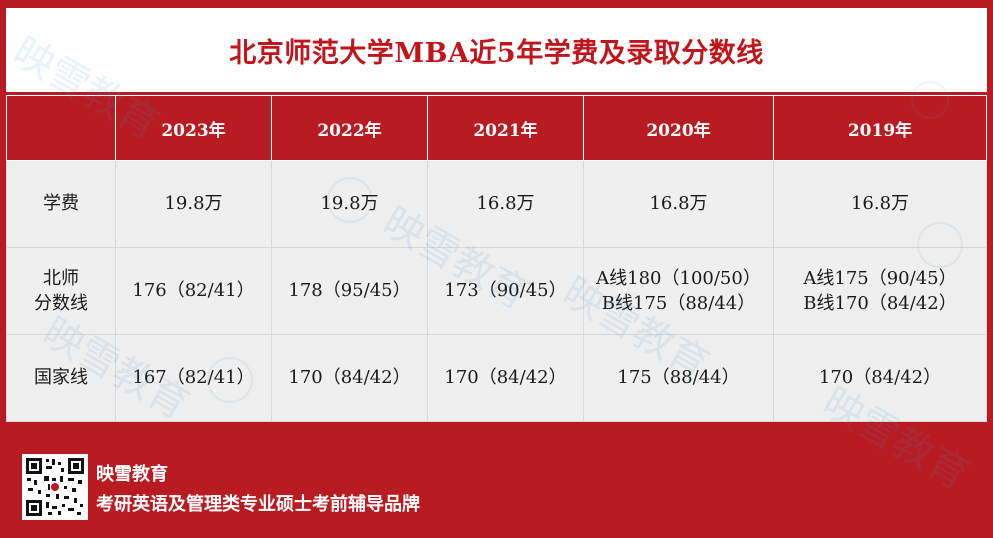  What do you see at coordinates (61, 128) in the screenshot?
I see `header-corner` at bounding box center [61, 128].